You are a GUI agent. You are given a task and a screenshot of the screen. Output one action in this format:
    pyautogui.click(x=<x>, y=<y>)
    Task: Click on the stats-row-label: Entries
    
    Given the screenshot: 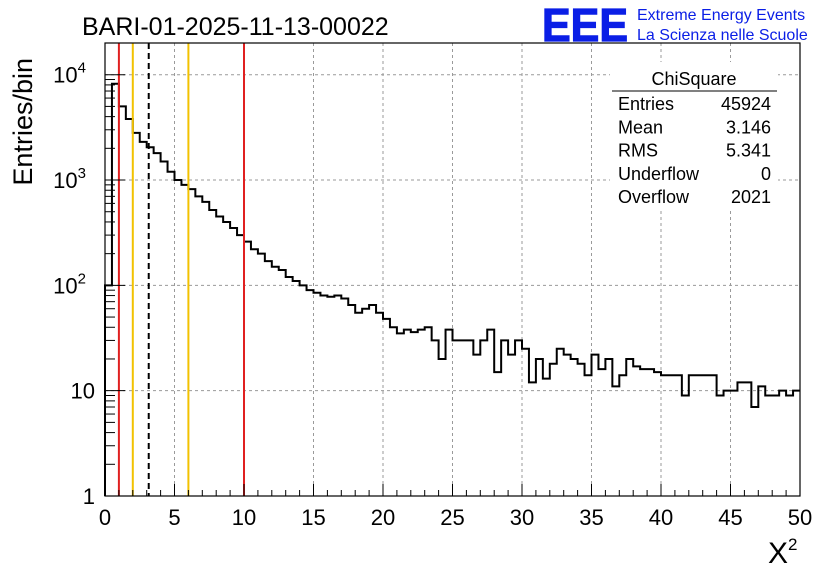 What is the action you would take?
    pyautogui.click(x=646, y=104)
    